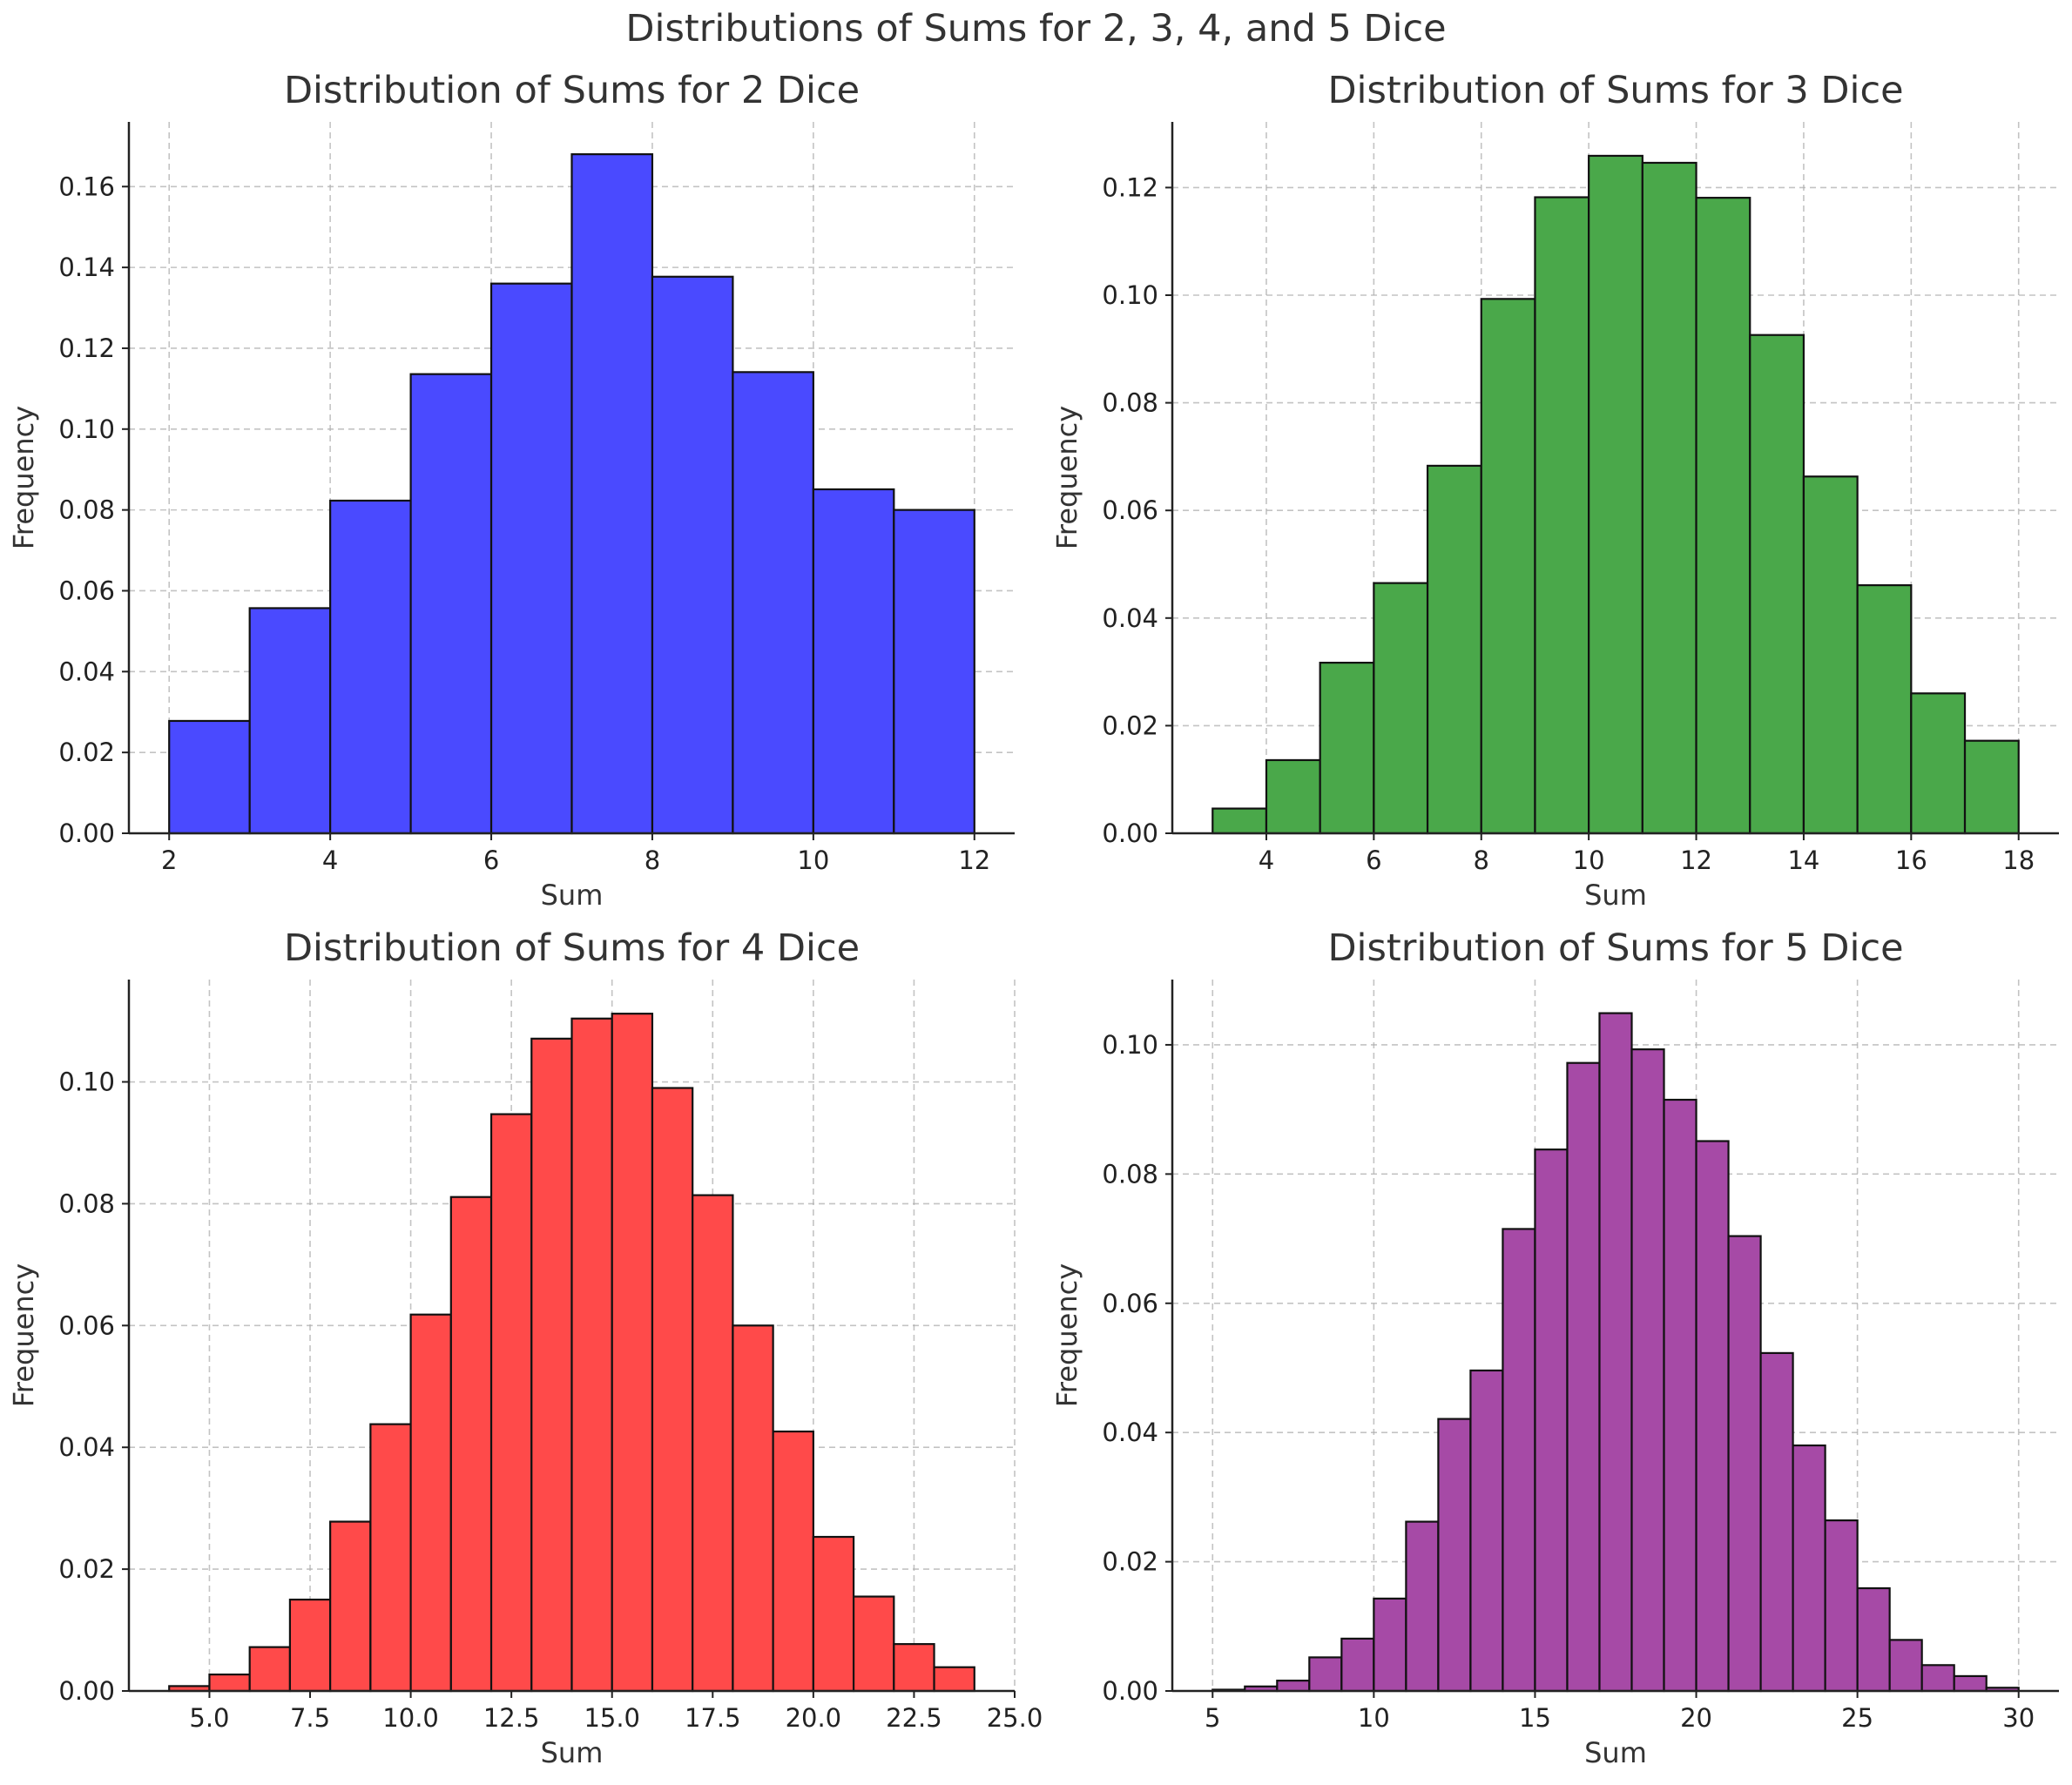  Describe the element at coordinates (2018, 1718) in the screenshot. I see `x-tick-label: 30` at that location.